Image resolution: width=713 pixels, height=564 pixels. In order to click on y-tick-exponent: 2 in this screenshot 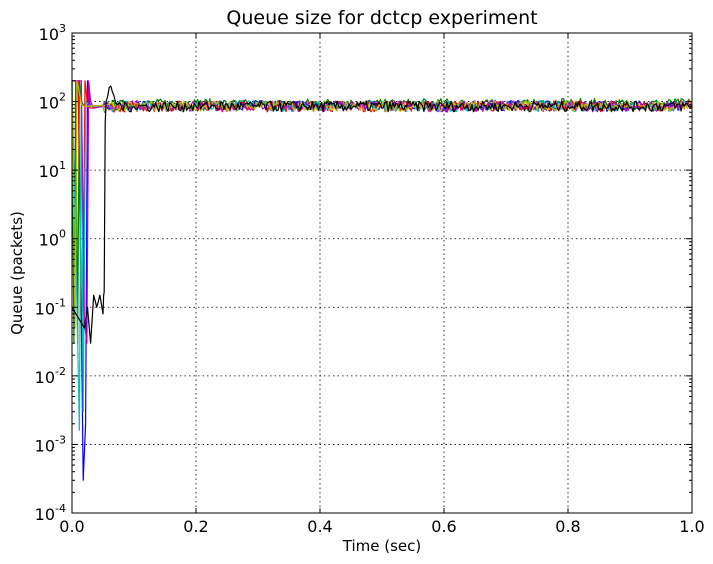, I will do `click(62, 97)`.